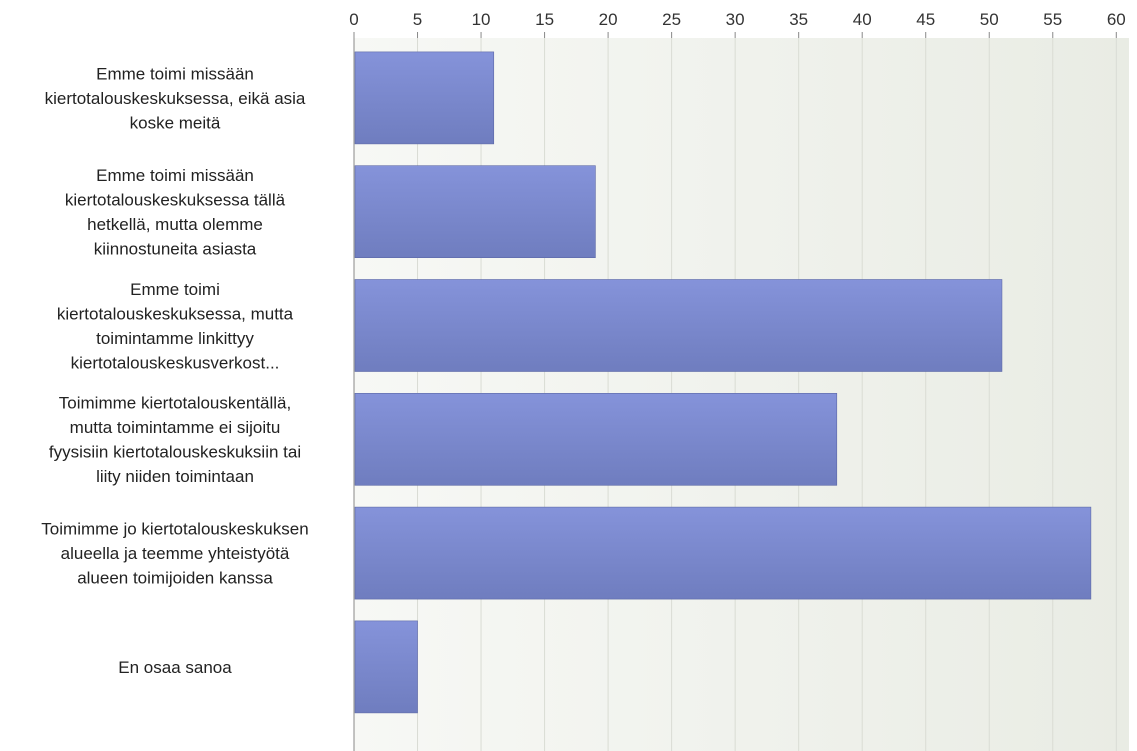 This screenshot has width=1137, height=751. I want to click on category-label-line: fyysisiin kiertotalouskeskuksiin tai, so click(175, 452).